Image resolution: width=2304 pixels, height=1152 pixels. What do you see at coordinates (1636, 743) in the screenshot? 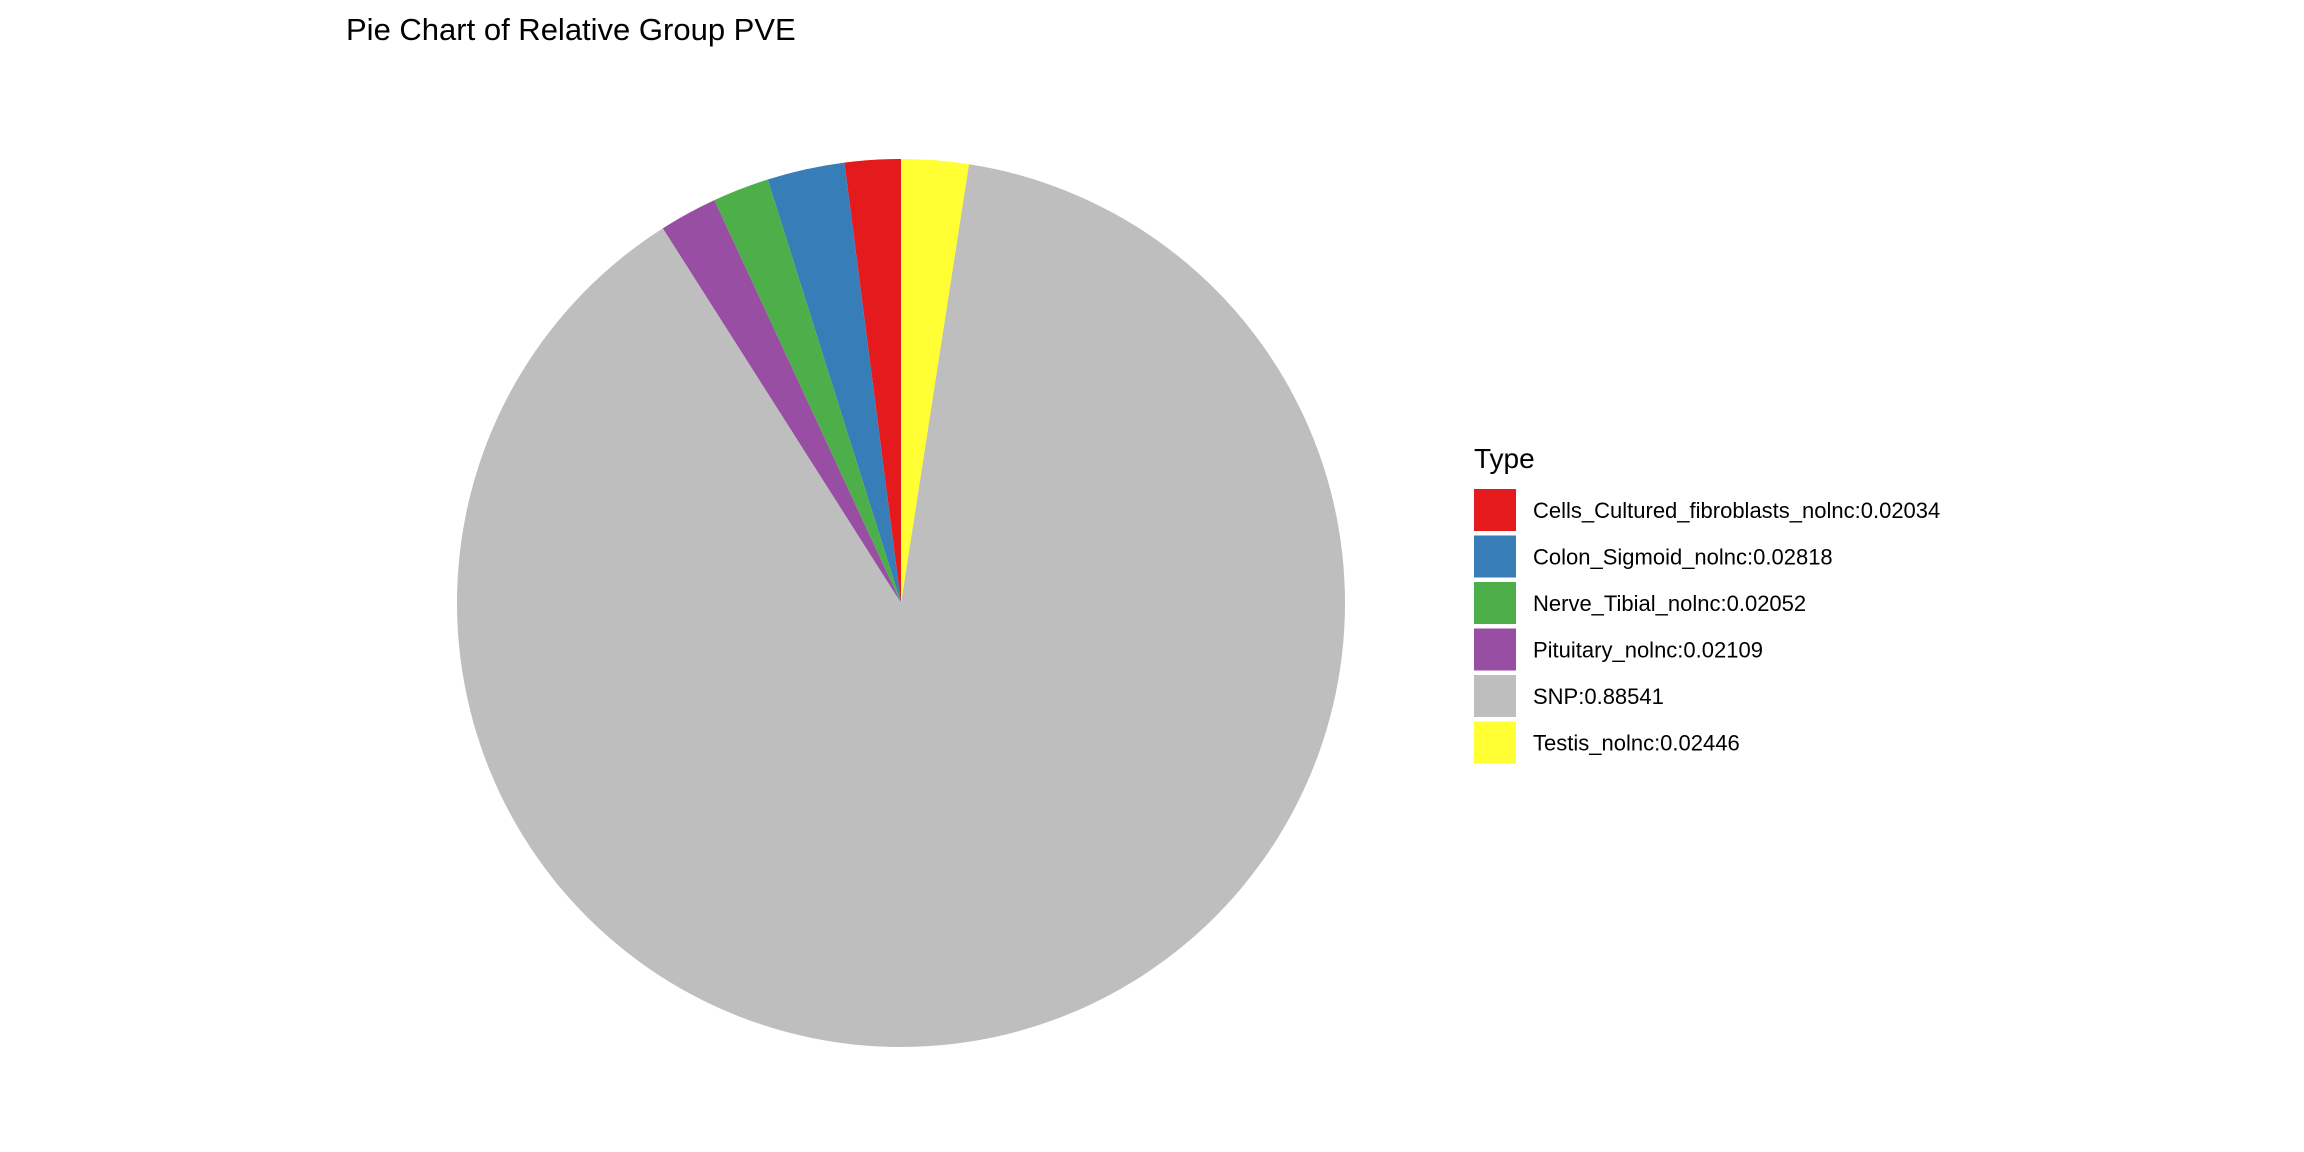
I see `legend-label-testis-nolnc: Testis_nolnc:0.02446` at bounding box center [1636, 743].